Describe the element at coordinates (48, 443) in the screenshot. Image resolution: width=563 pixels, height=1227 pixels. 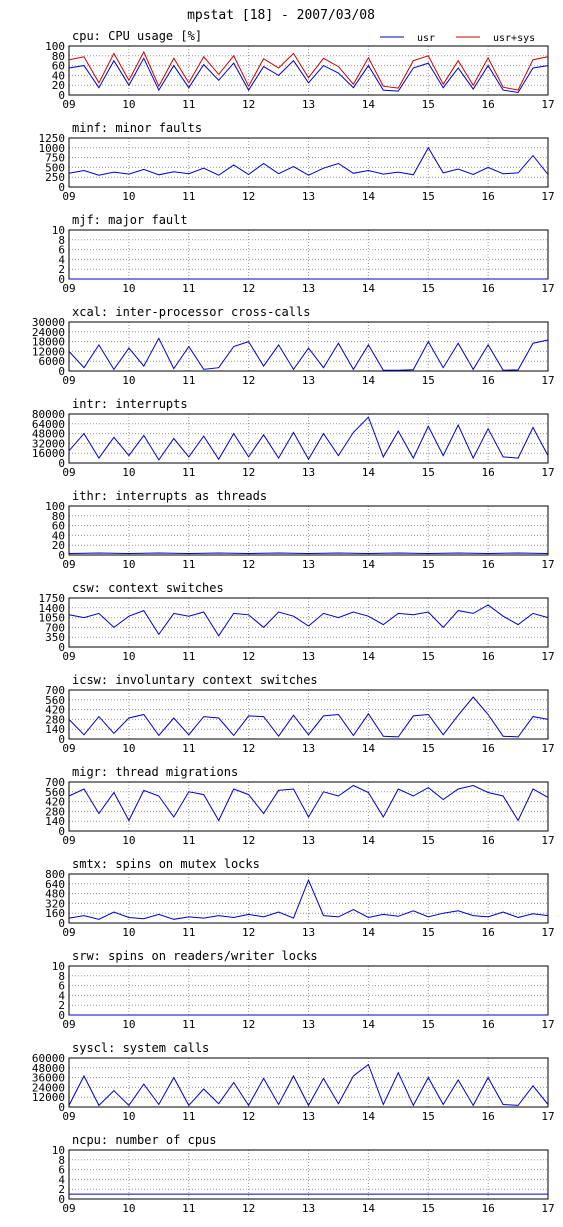
I see `y-tick-label: 32000` at that location.